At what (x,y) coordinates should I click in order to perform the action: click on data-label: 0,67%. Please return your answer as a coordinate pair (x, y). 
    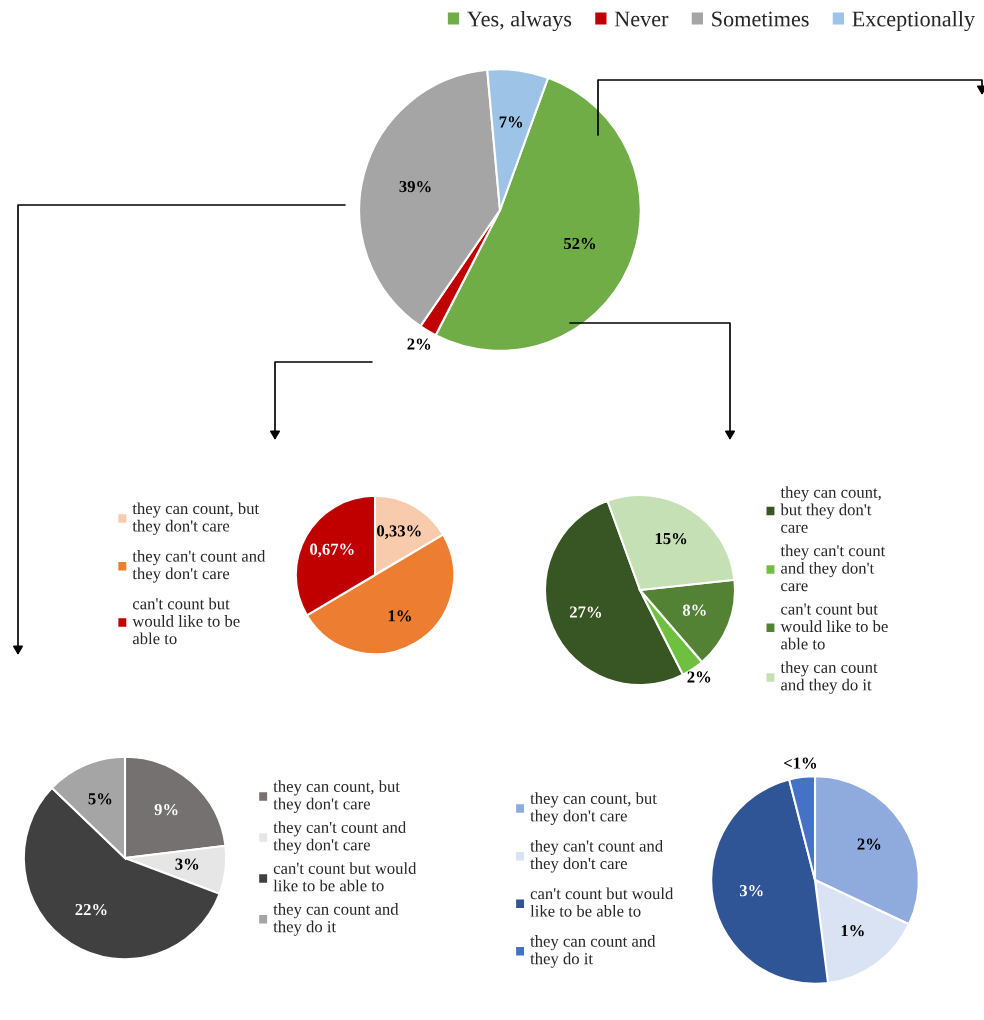
    Looking at the image, I should click on (332, 550).